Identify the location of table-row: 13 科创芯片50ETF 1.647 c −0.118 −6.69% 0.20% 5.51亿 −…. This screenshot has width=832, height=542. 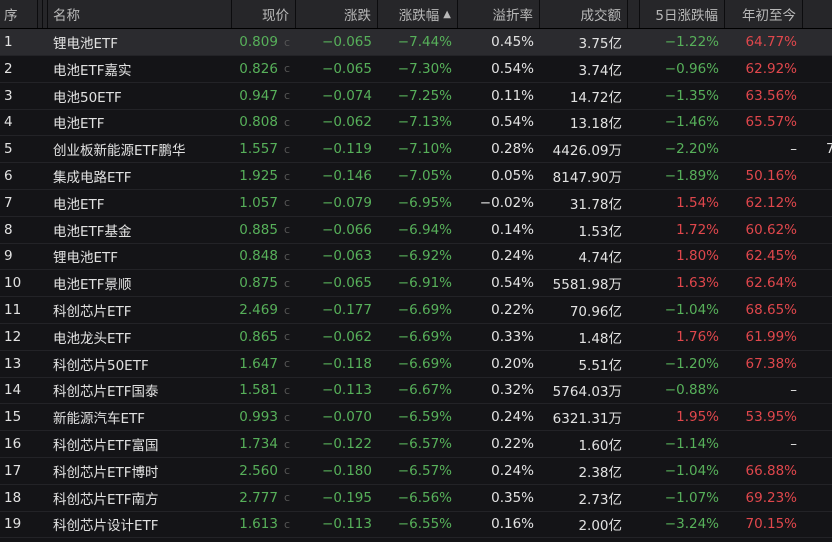
(416, 364).